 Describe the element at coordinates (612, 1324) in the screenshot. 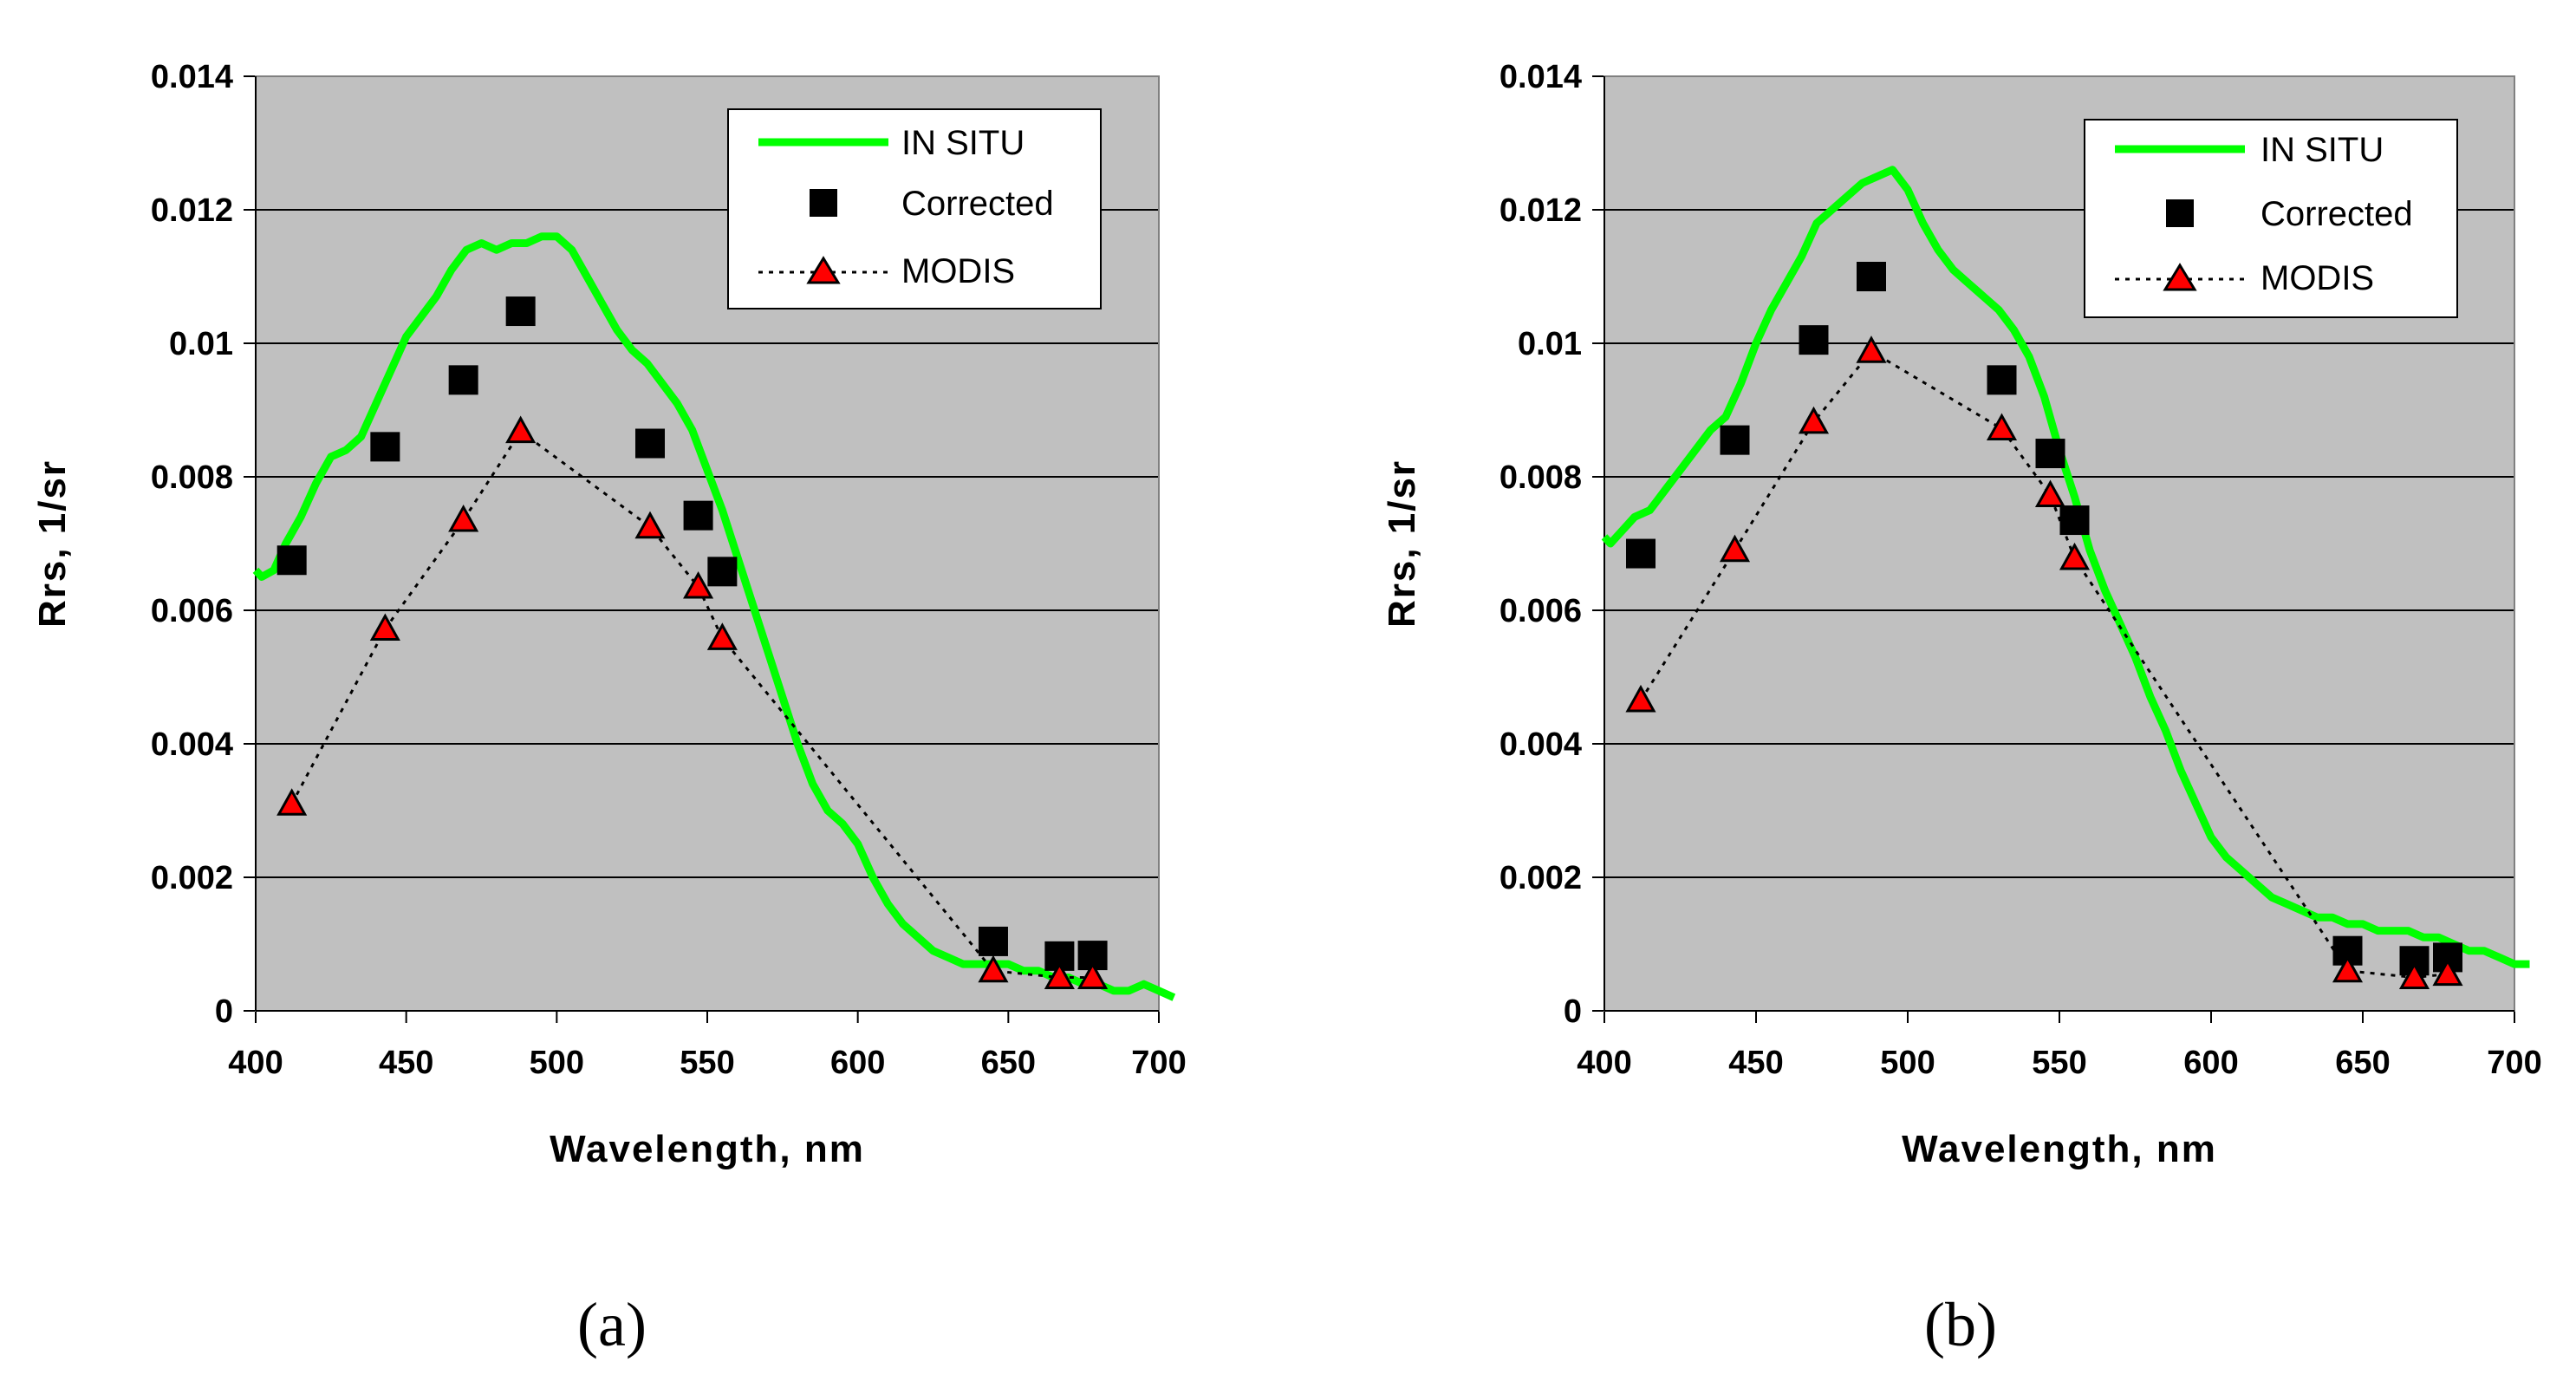

I see `panel-label-a: (a)` at that location.